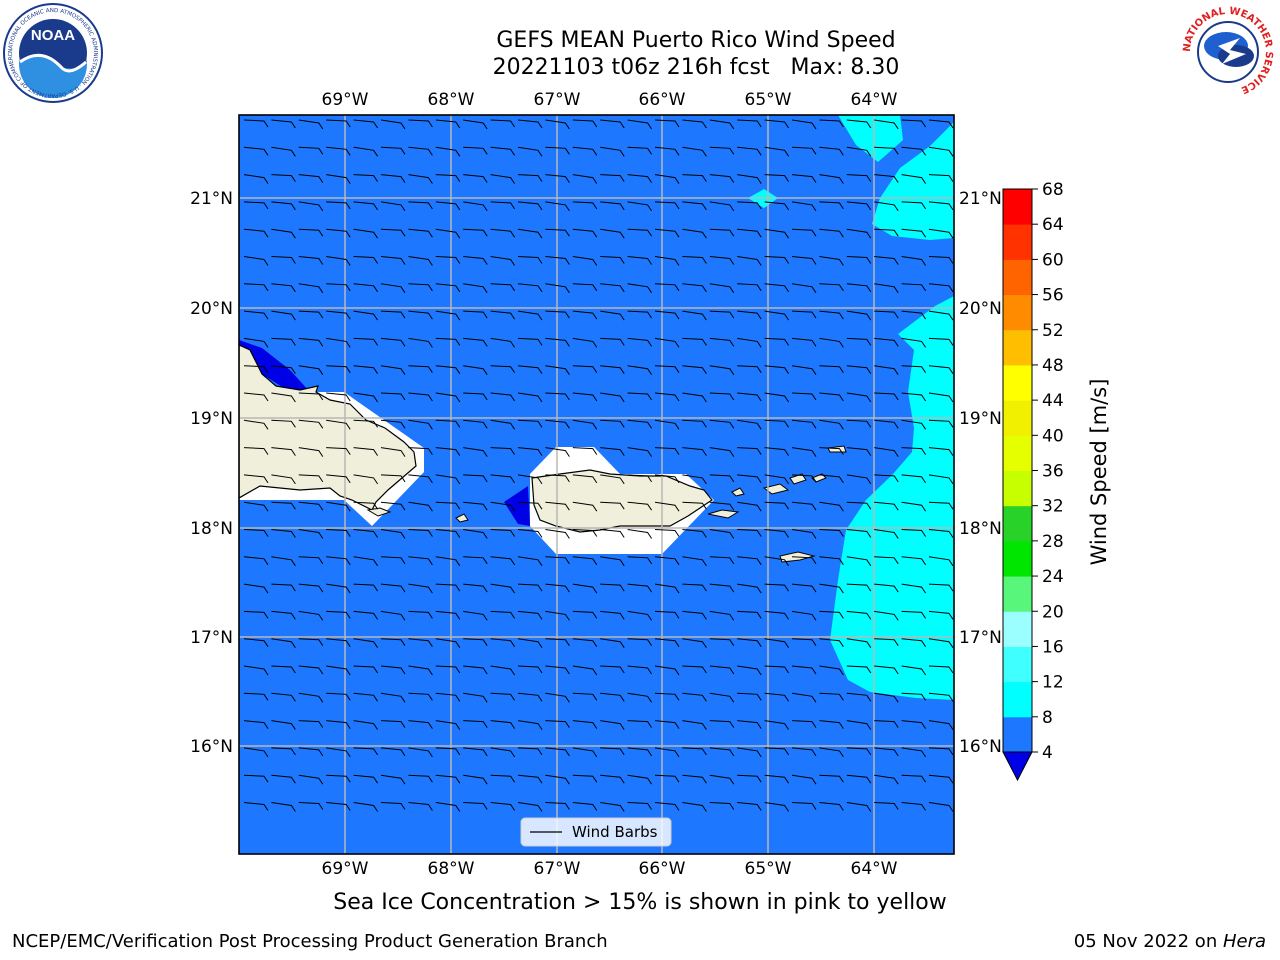 The height and width of the screenshot is (960, 1280). I want to click on lon-label-bottom: 64°W, so click(874, 869).